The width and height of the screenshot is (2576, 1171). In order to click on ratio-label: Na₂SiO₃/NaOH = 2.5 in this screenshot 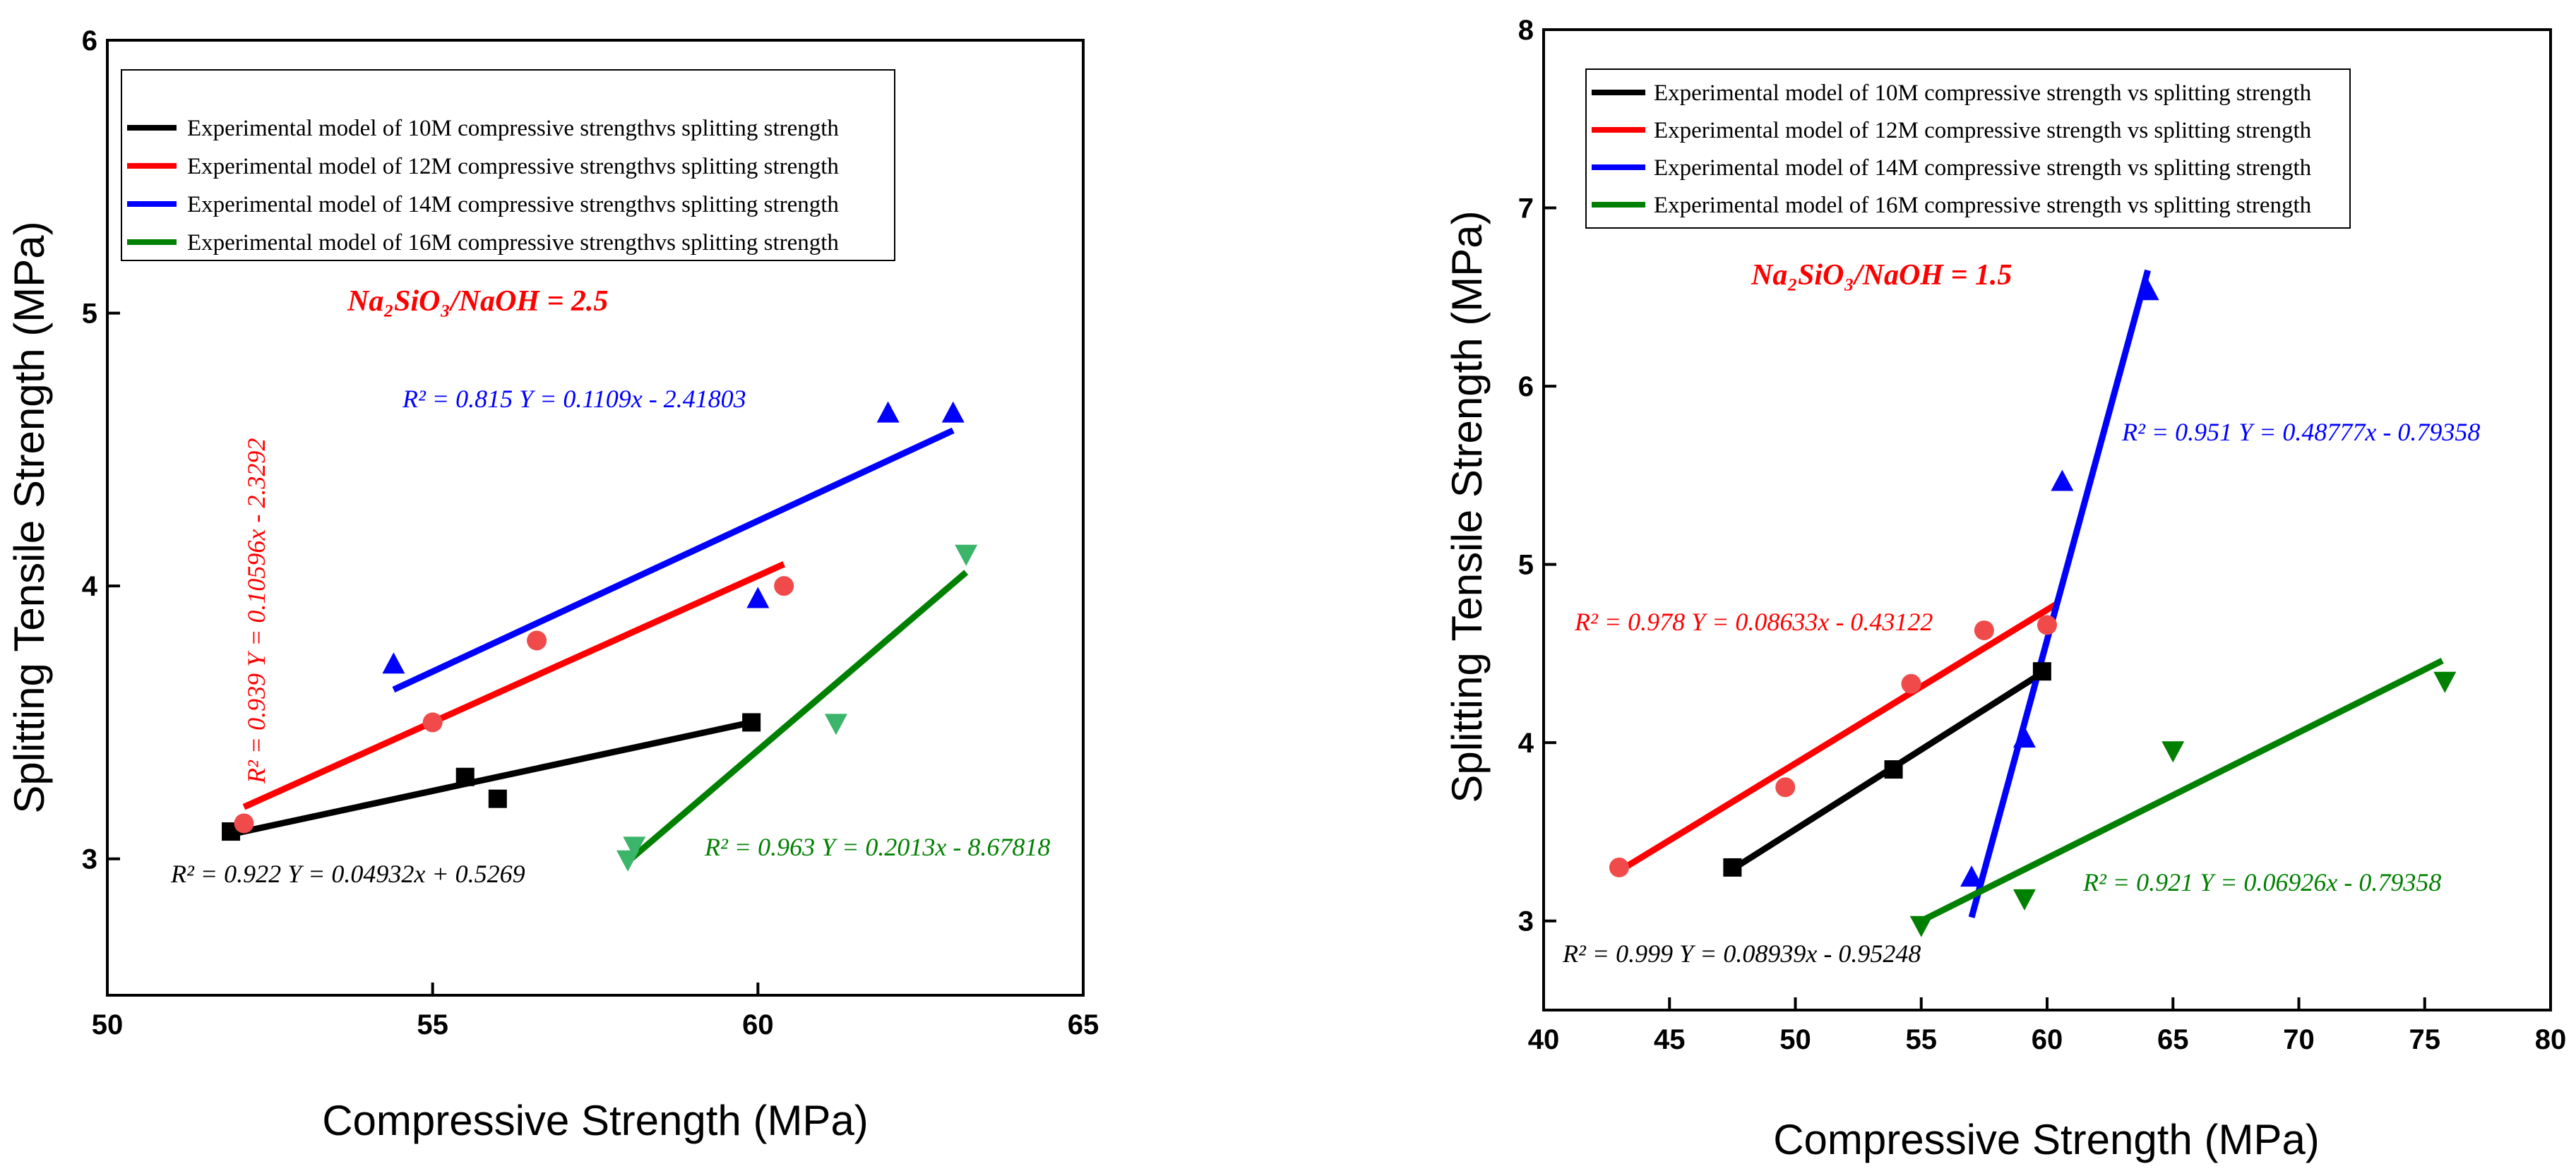, I will do `click(477, 301)`.